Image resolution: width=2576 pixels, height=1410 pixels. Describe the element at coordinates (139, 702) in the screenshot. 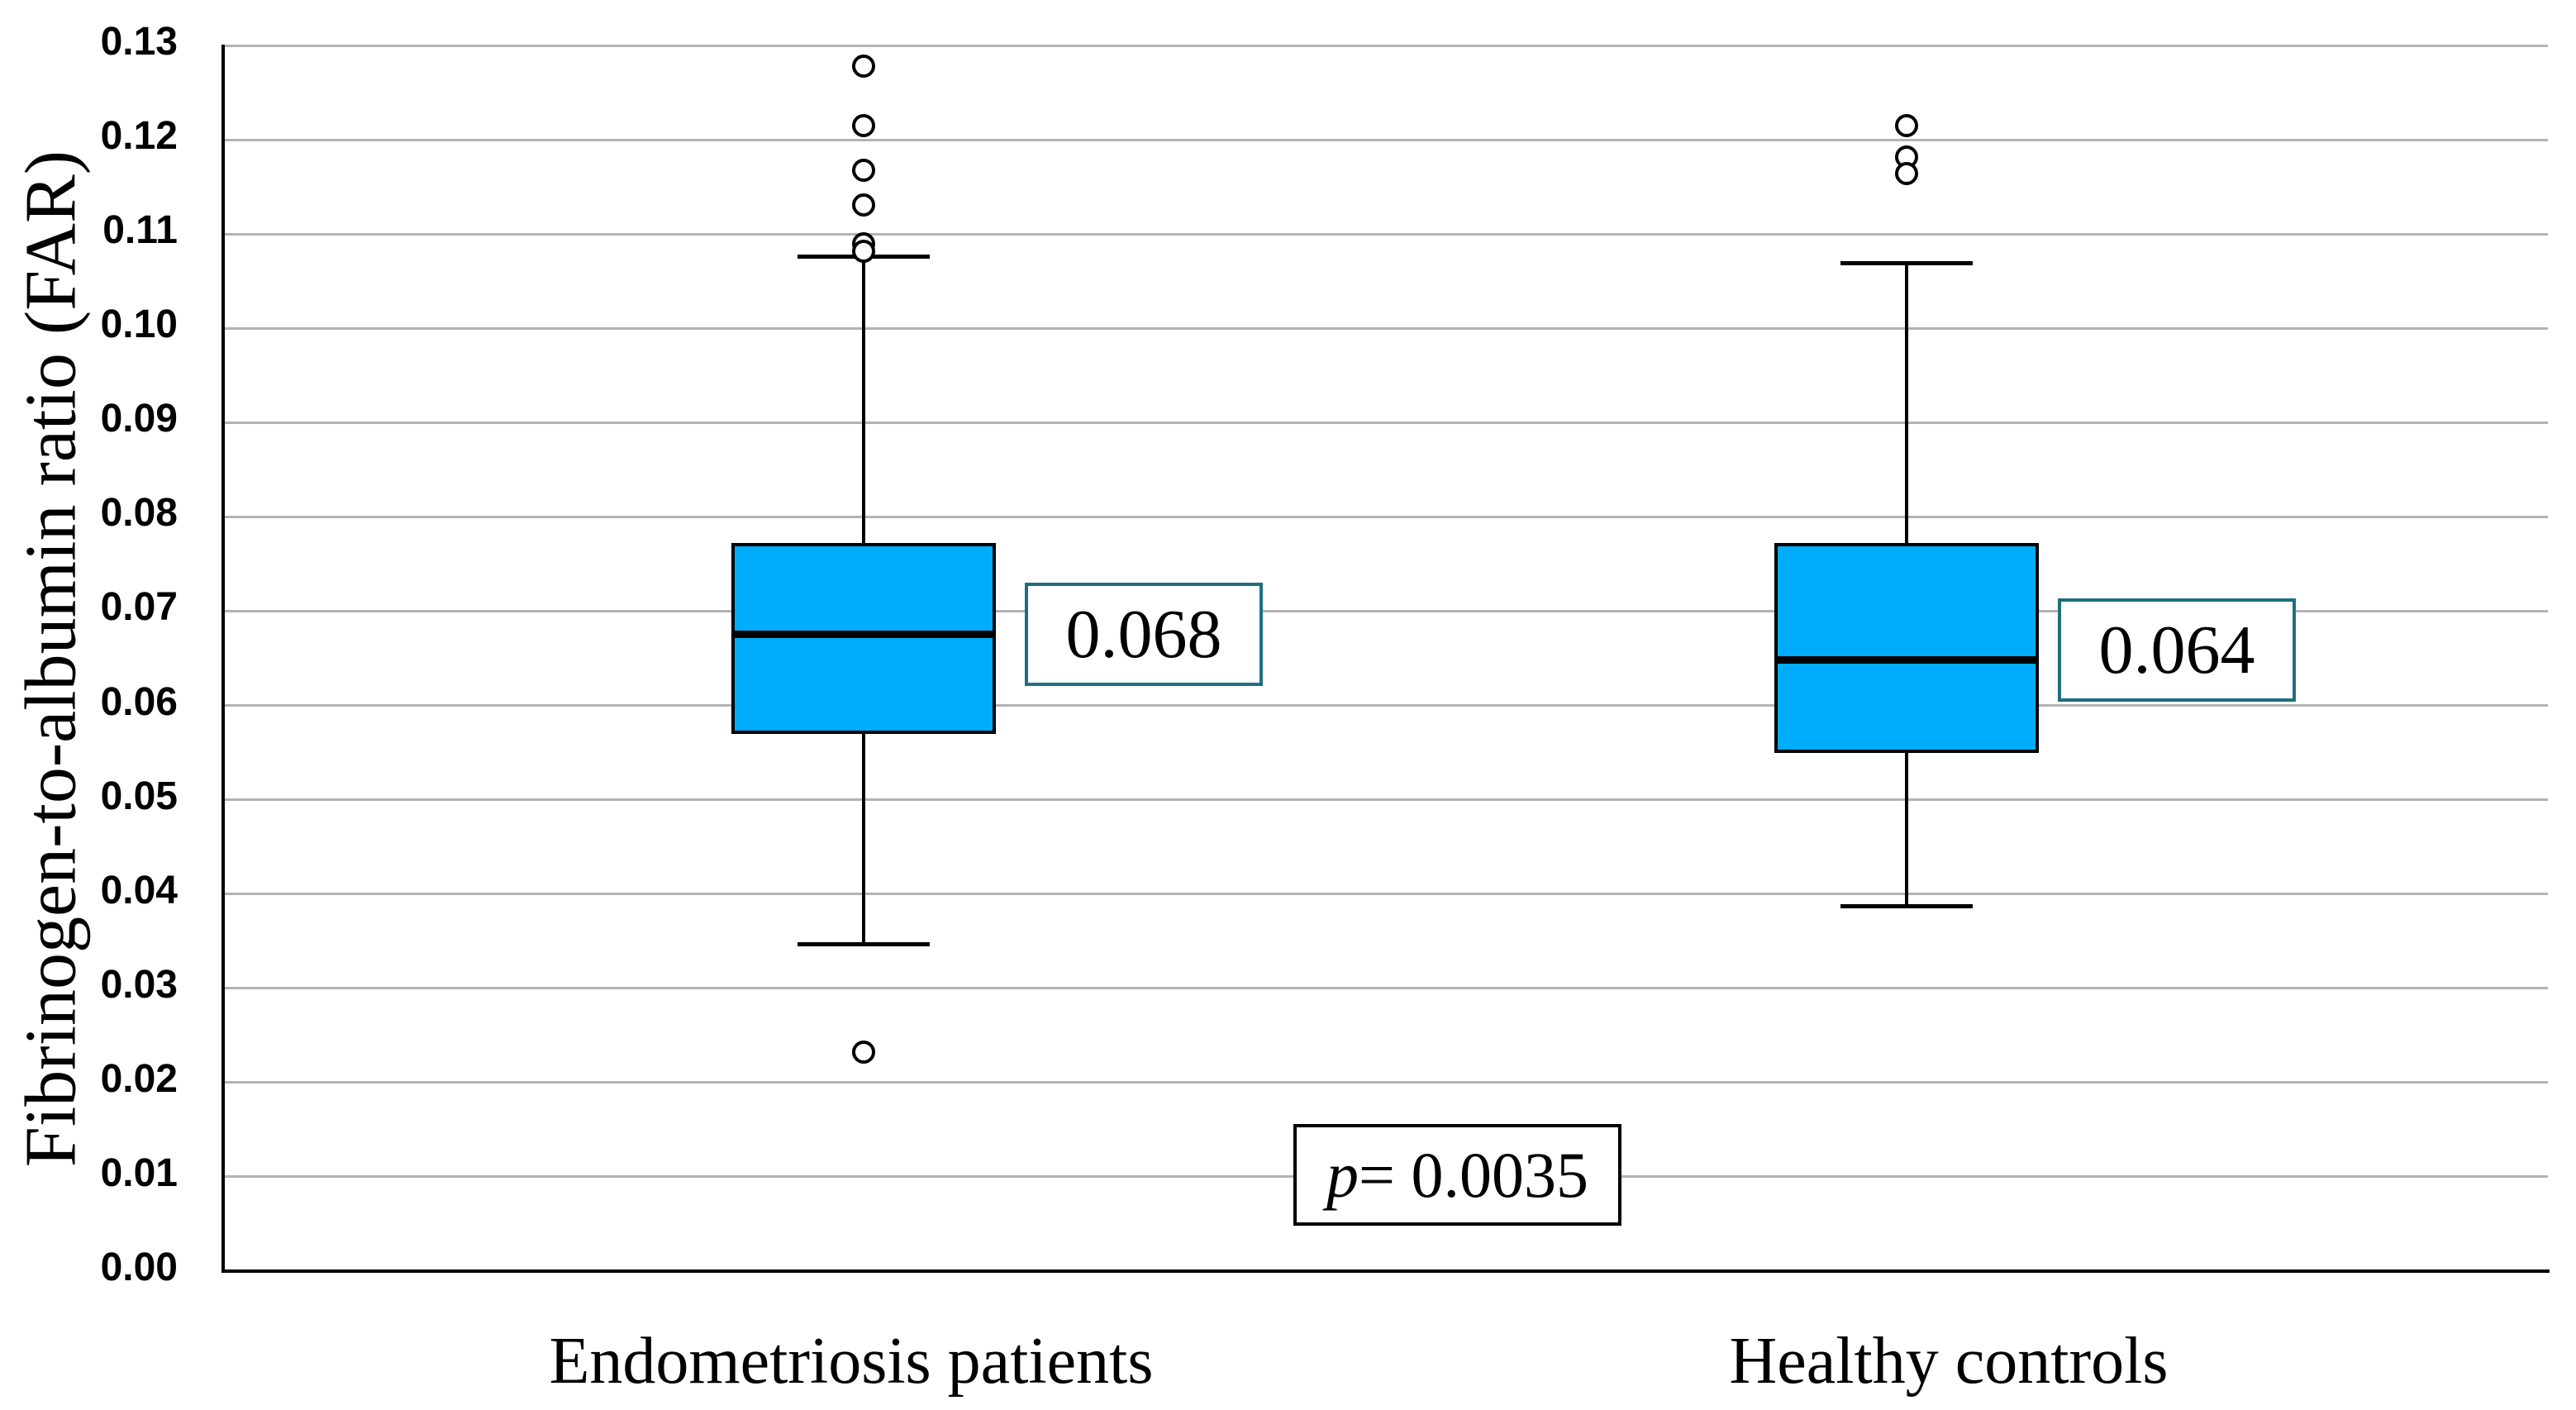

I see `y-tick-label: 0.06` at that location.